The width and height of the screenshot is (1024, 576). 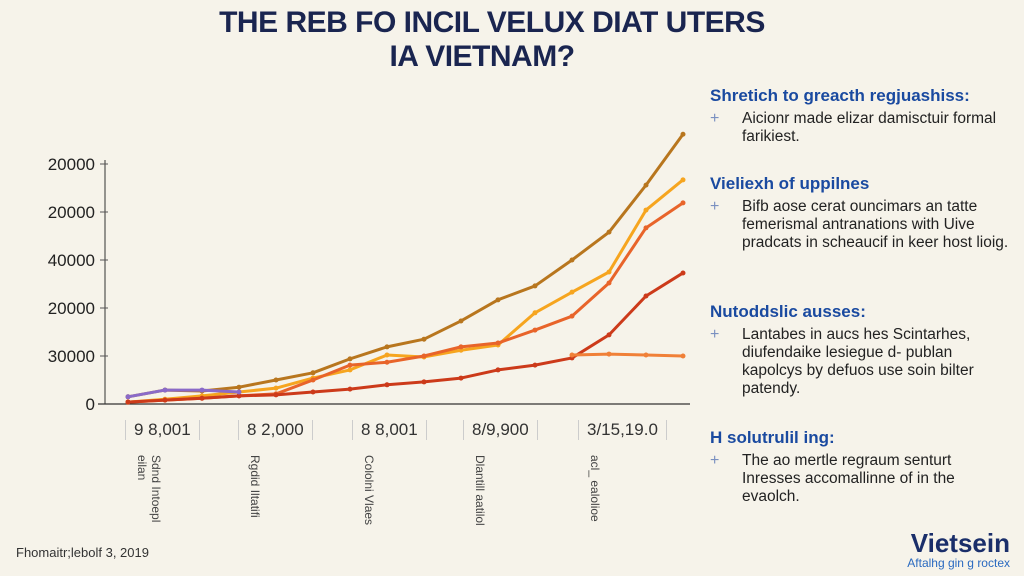 I want to click on x-tick-label: 9 8,001, so click(x=162, y=430).